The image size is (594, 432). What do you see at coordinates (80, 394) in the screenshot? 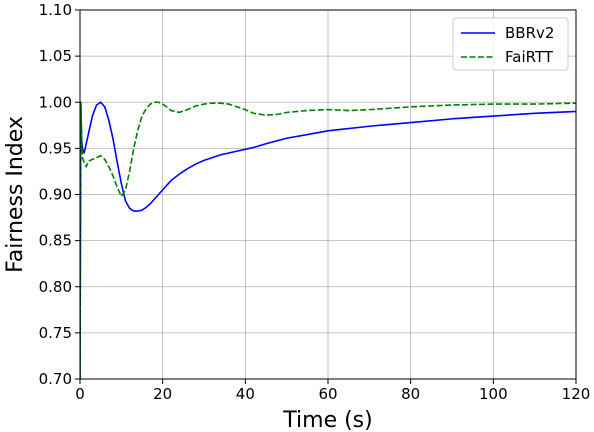
I see `x-tick-label: 0` at bounding box center [80, 394].